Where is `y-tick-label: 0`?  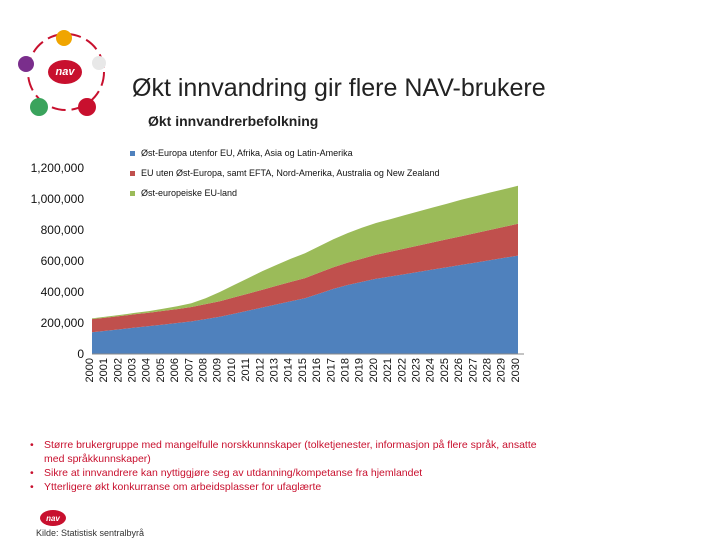
y-tick-label: 0 is located at coordinates (80, 354).